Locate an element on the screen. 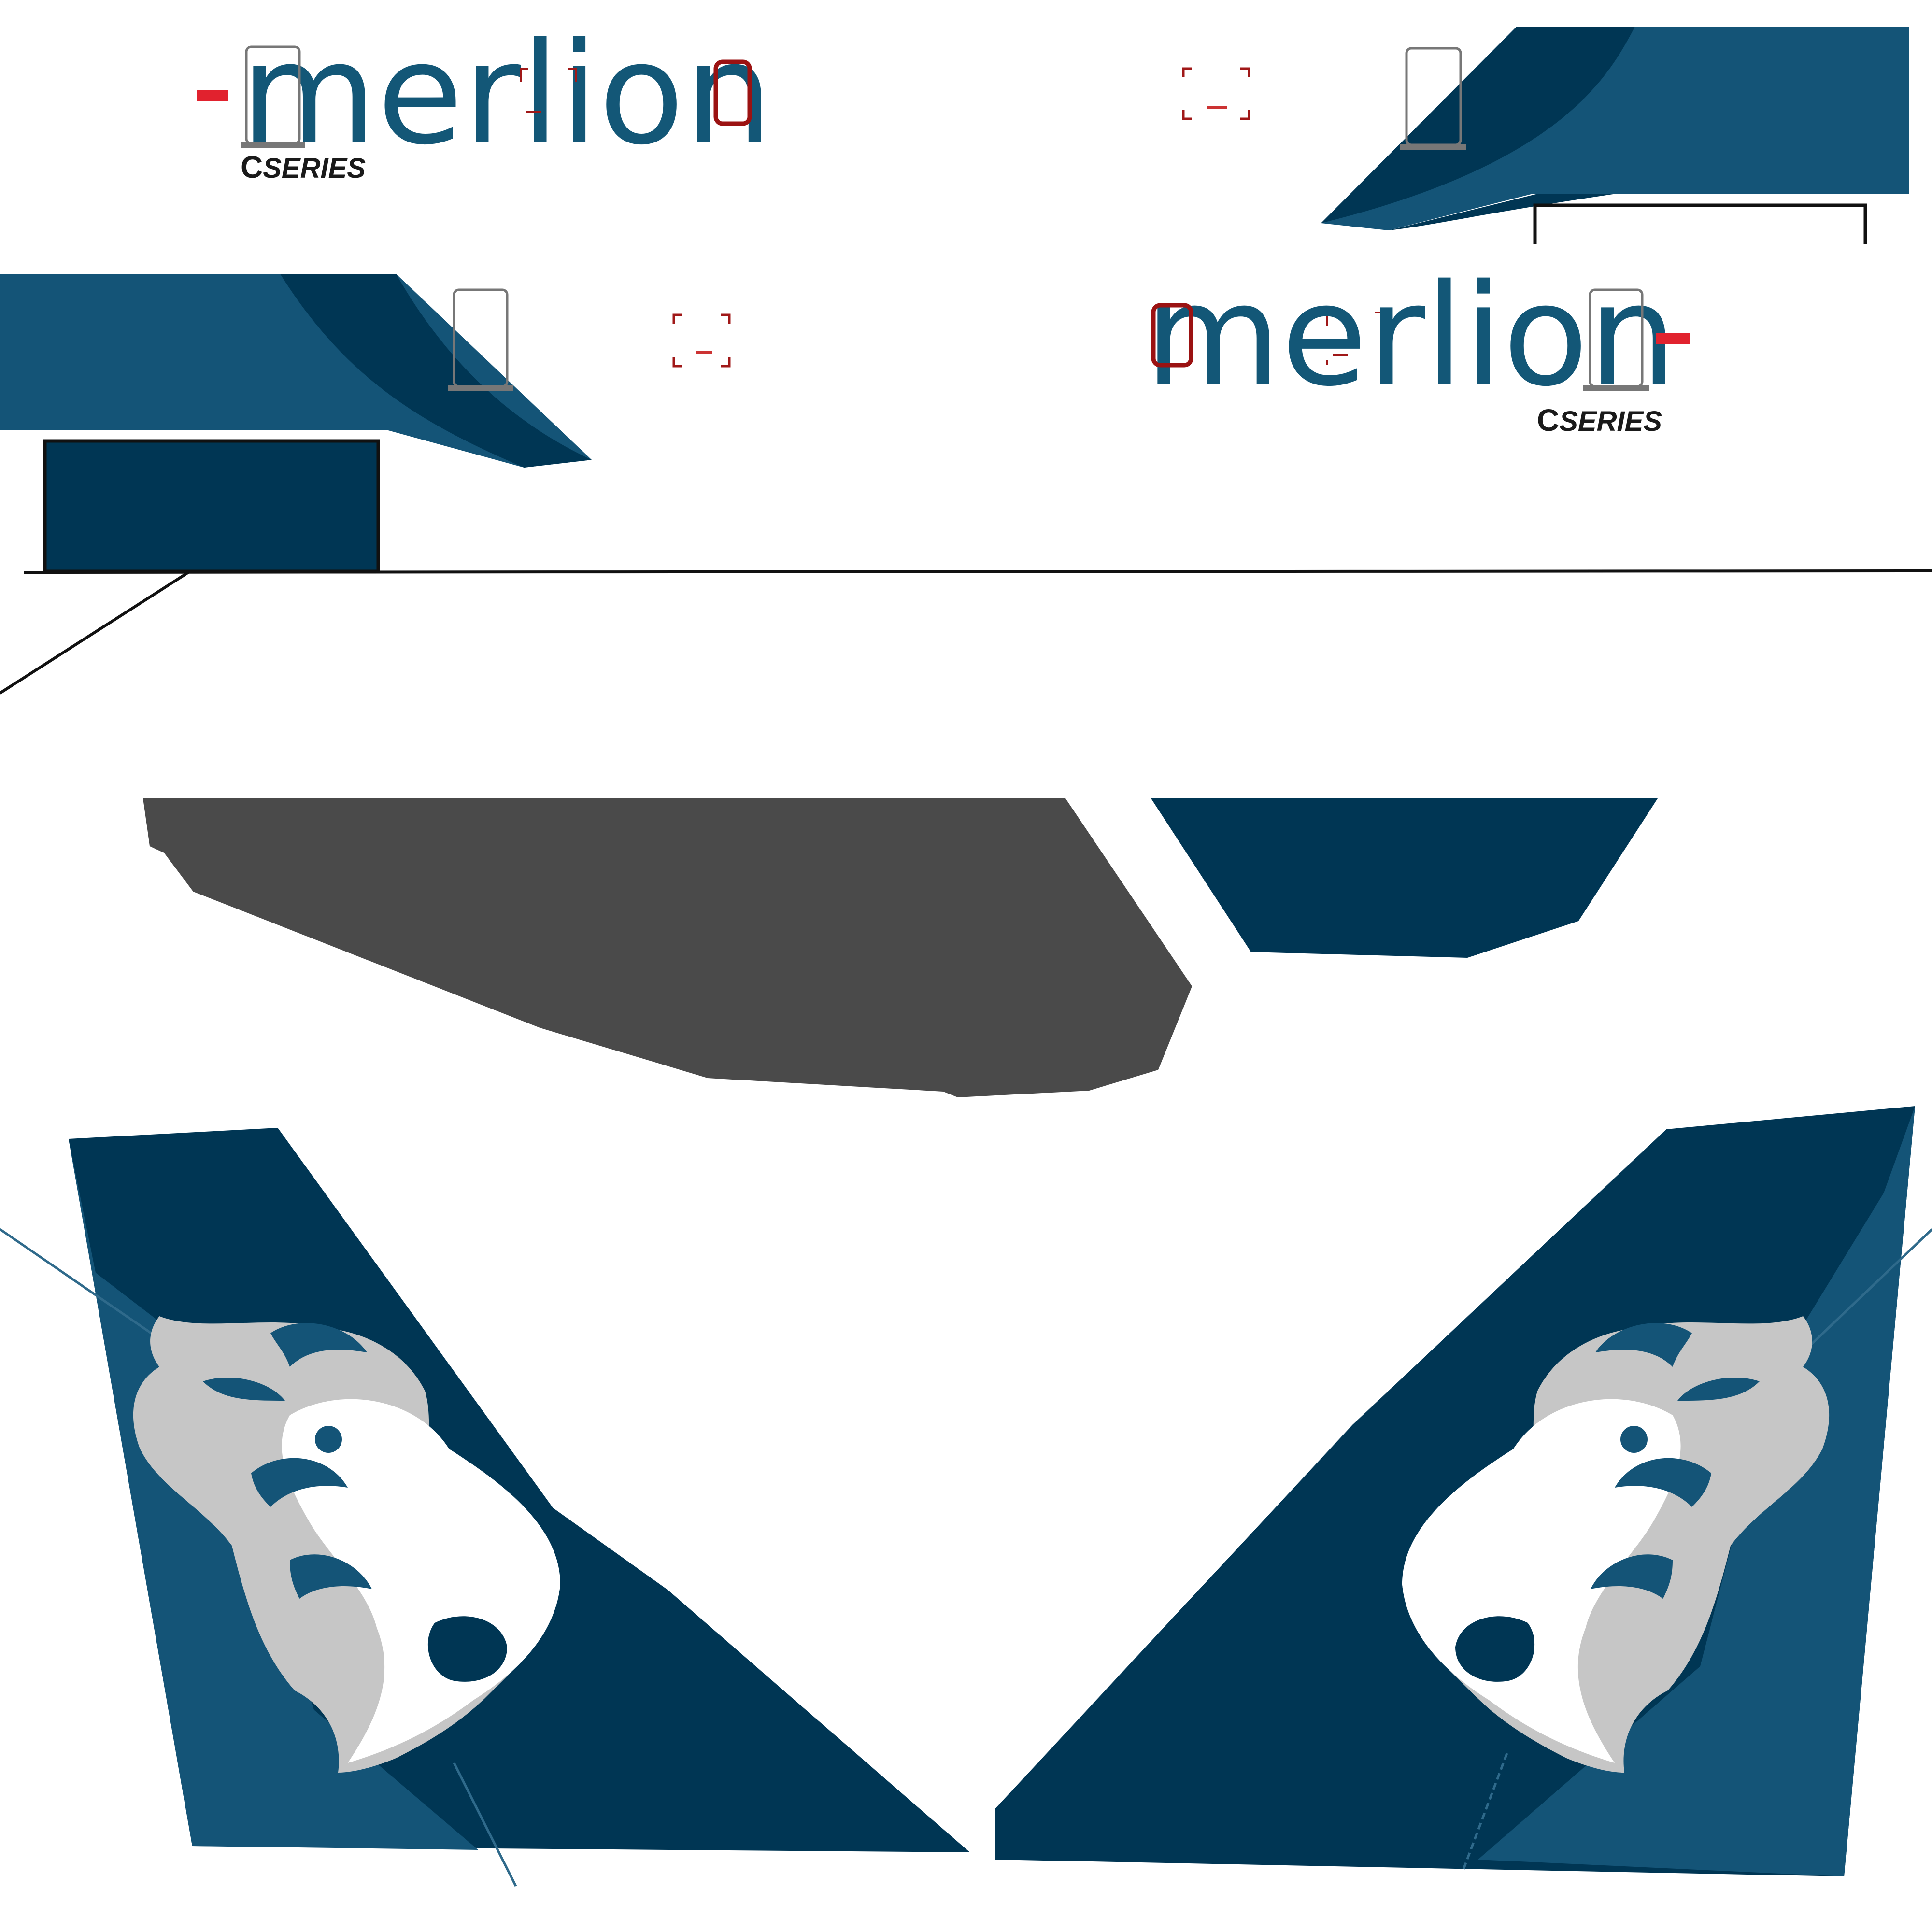  left-swoosh-stripe is located at coordinates (296, 371).